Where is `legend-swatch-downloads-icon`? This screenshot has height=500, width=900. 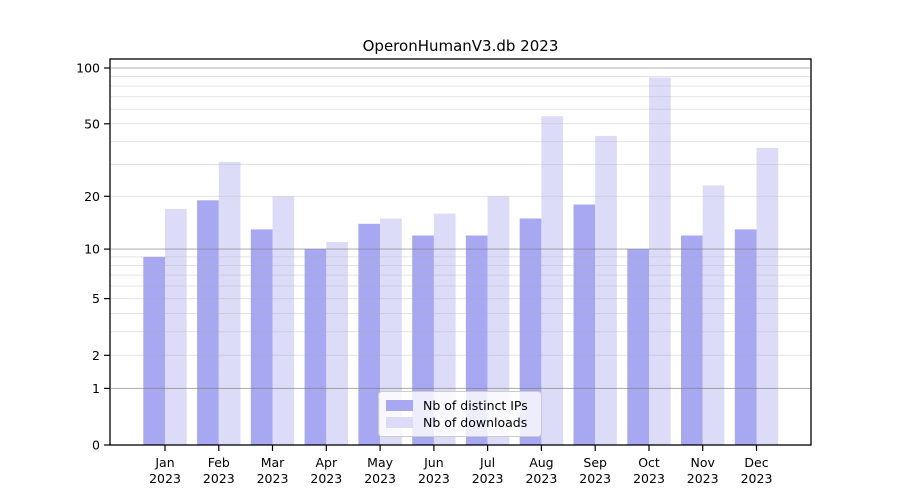 legend-swatch-downloads-icon is located at coordinates (399, 422).